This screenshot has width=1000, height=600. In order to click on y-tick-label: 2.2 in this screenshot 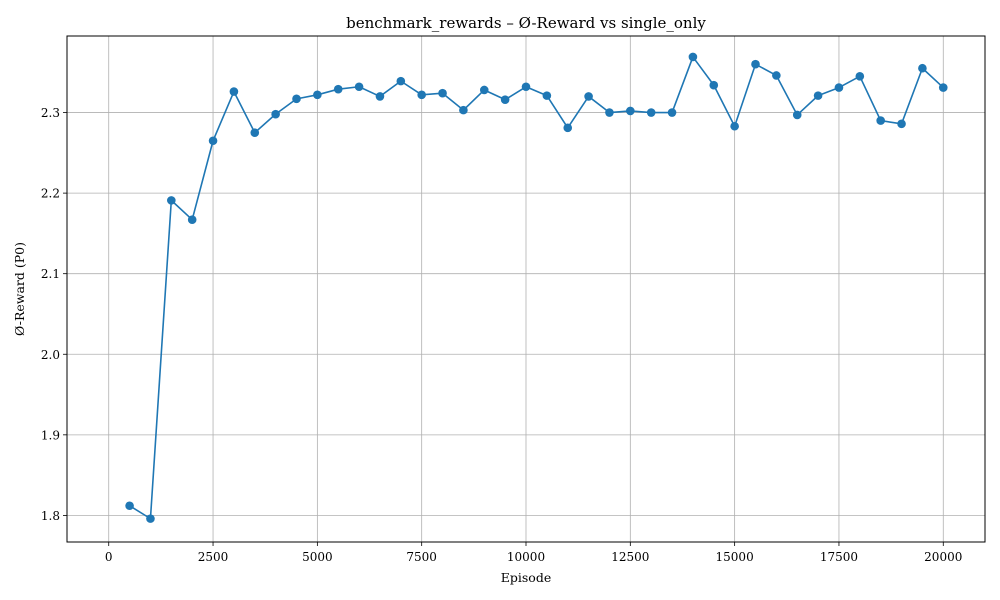, I will do `click(50, 194)`.